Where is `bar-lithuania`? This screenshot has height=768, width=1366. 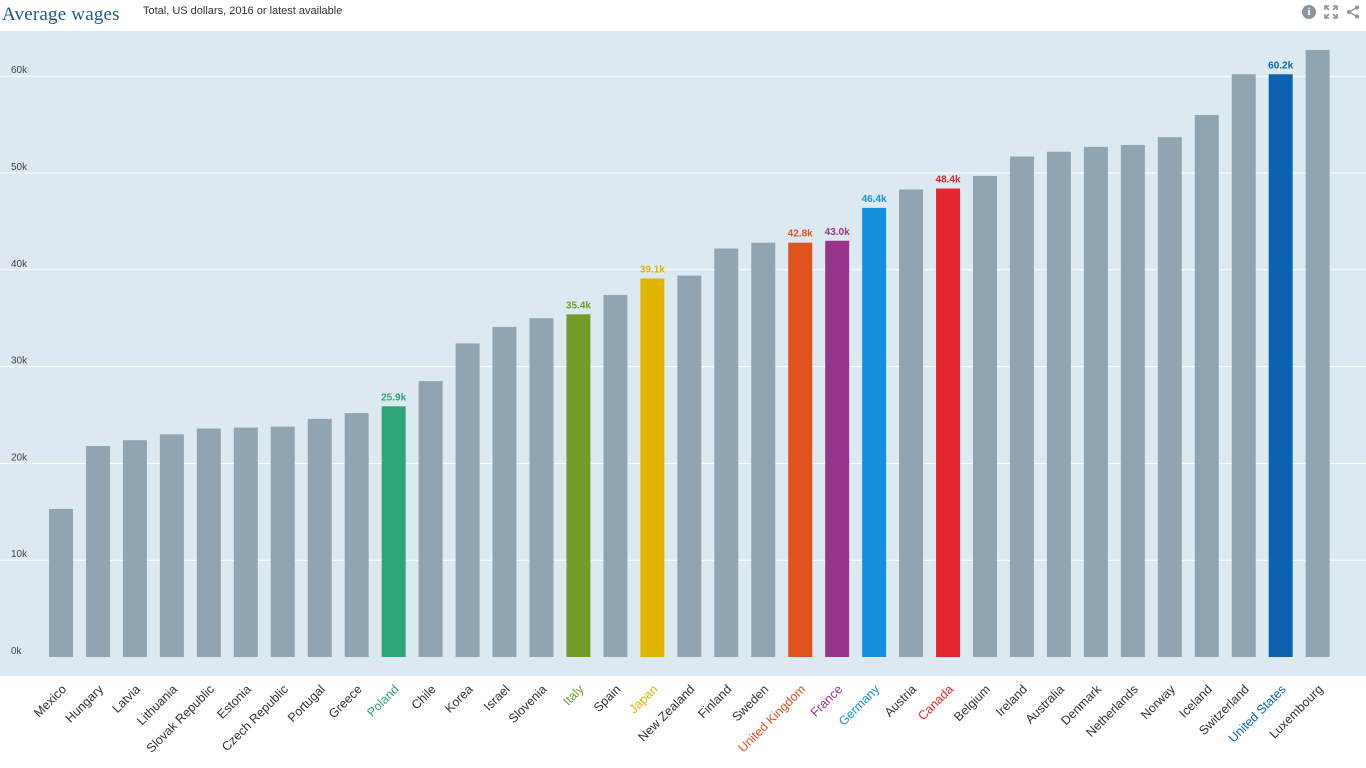 bar-lithuania is located at coordinates (171, 545).